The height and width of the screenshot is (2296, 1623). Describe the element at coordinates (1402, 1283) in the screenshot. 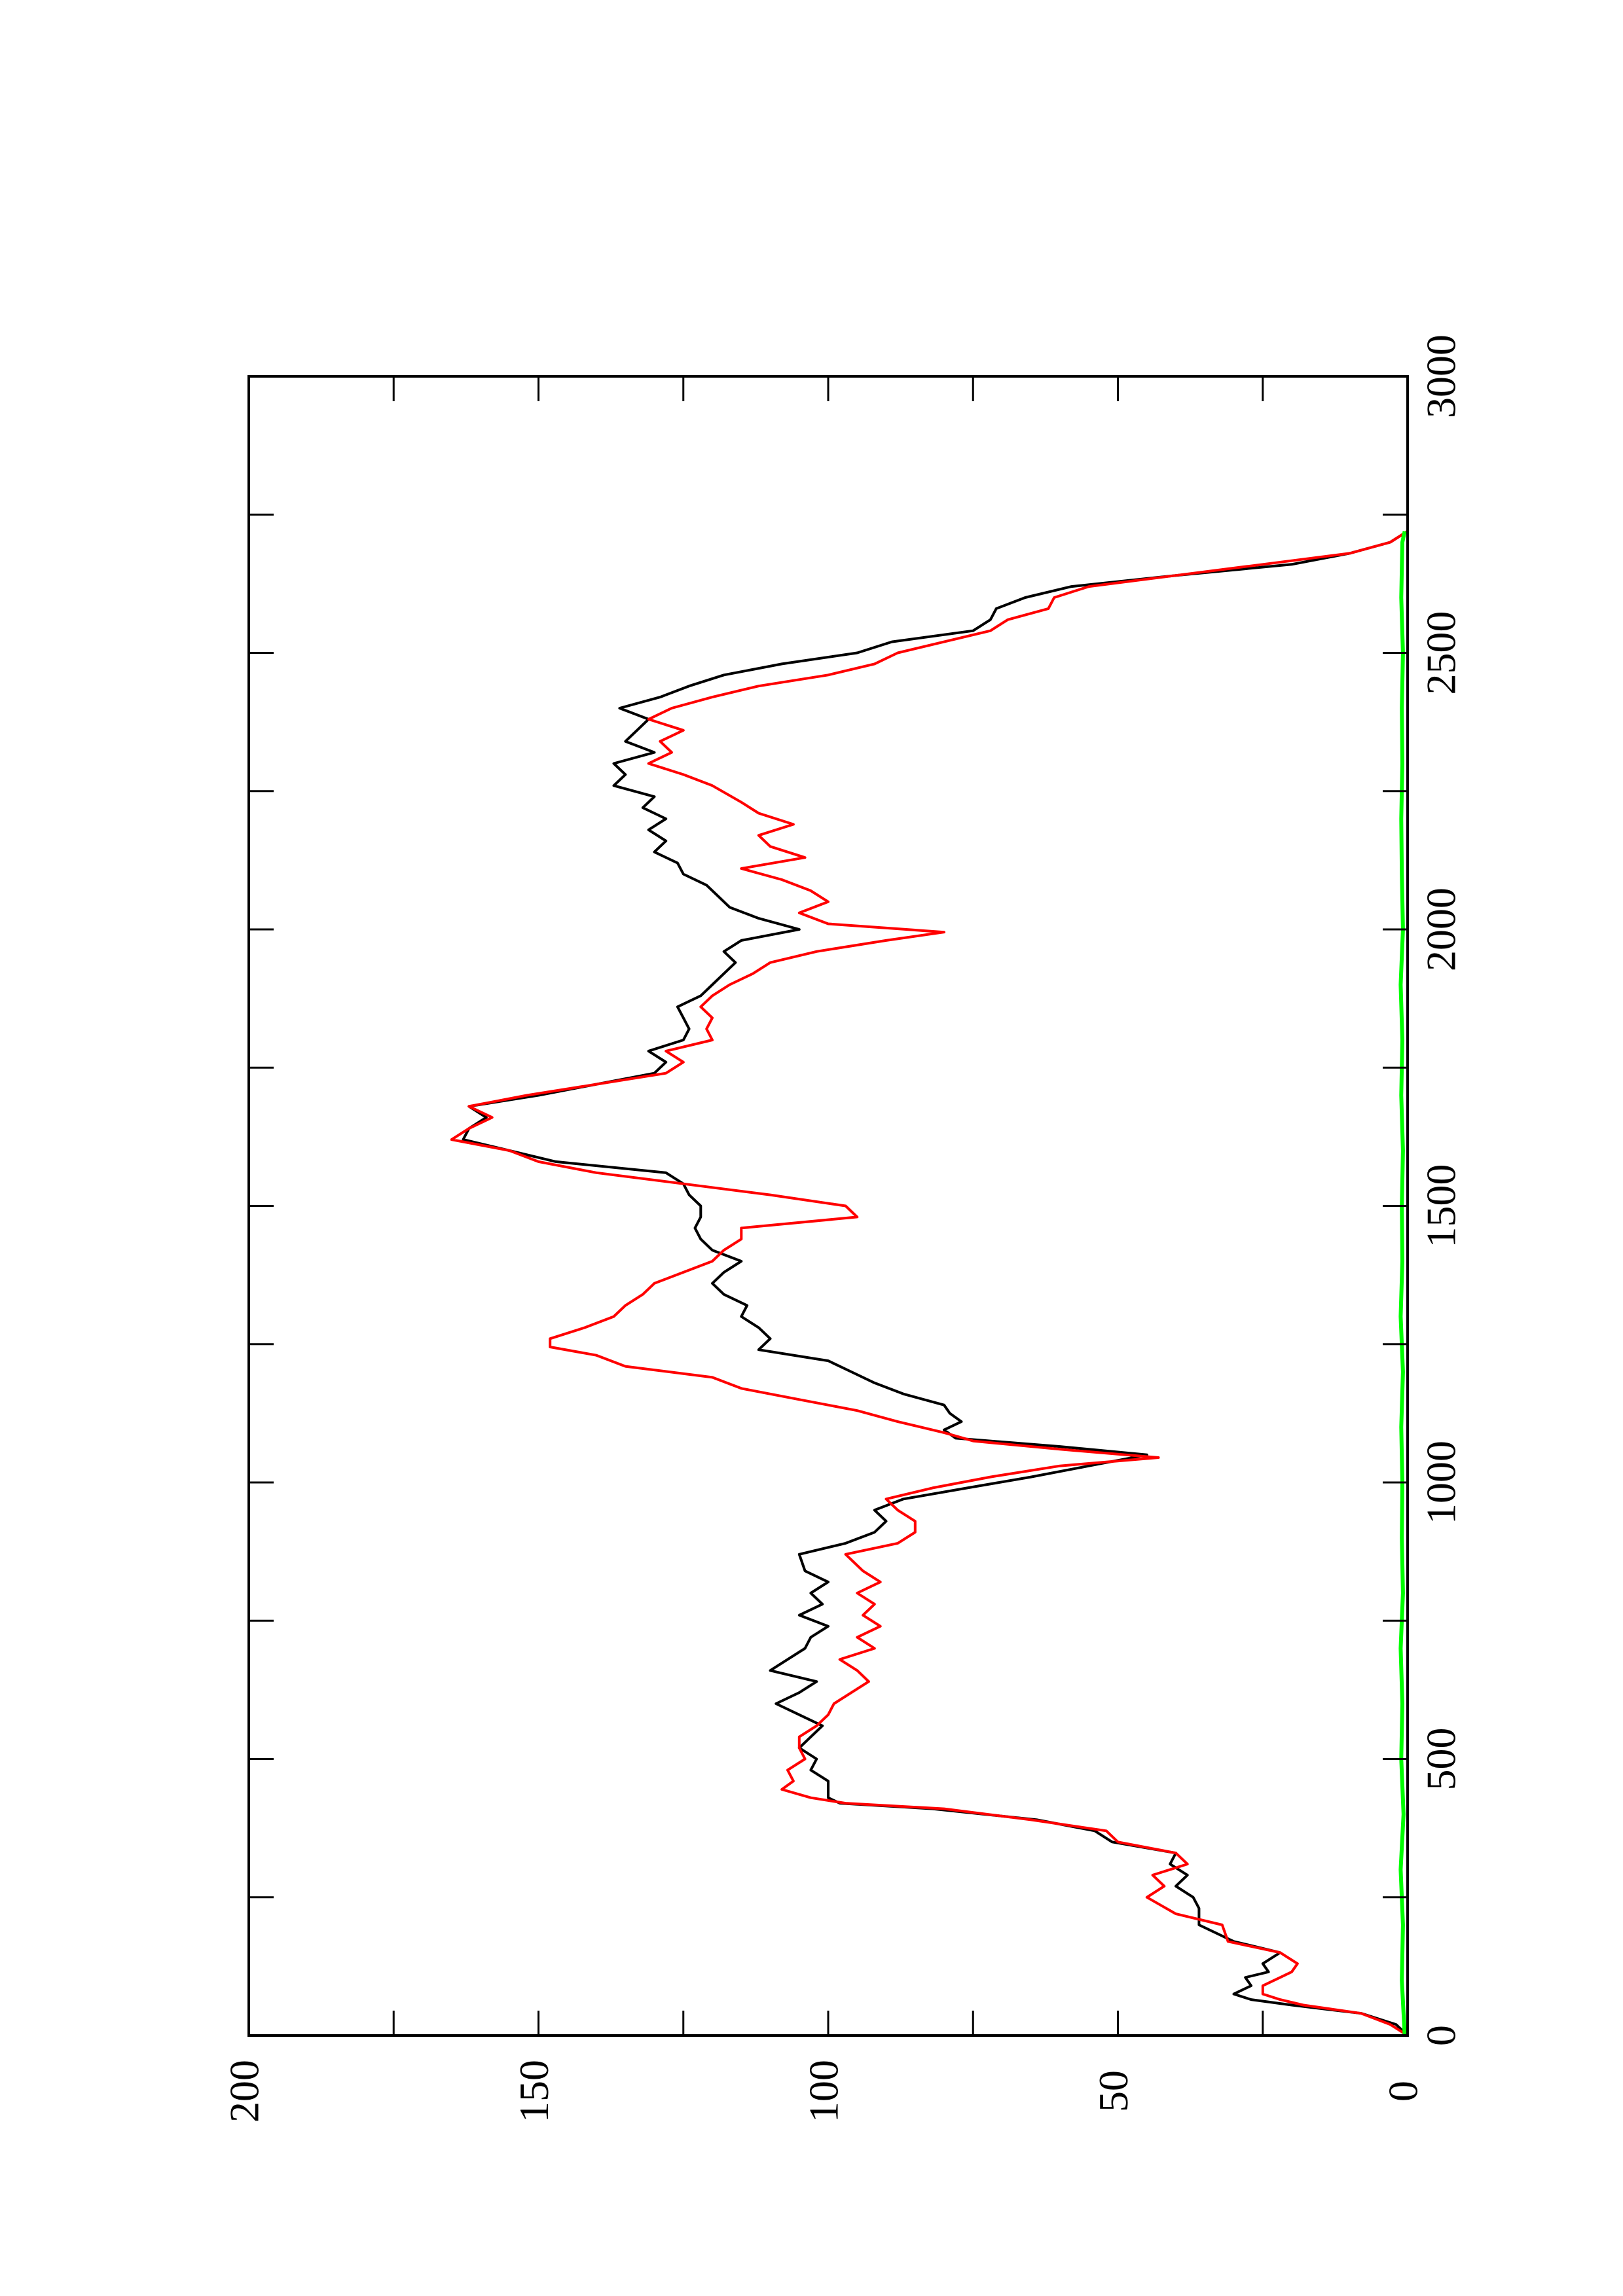

I see `series-green-line` at that location.